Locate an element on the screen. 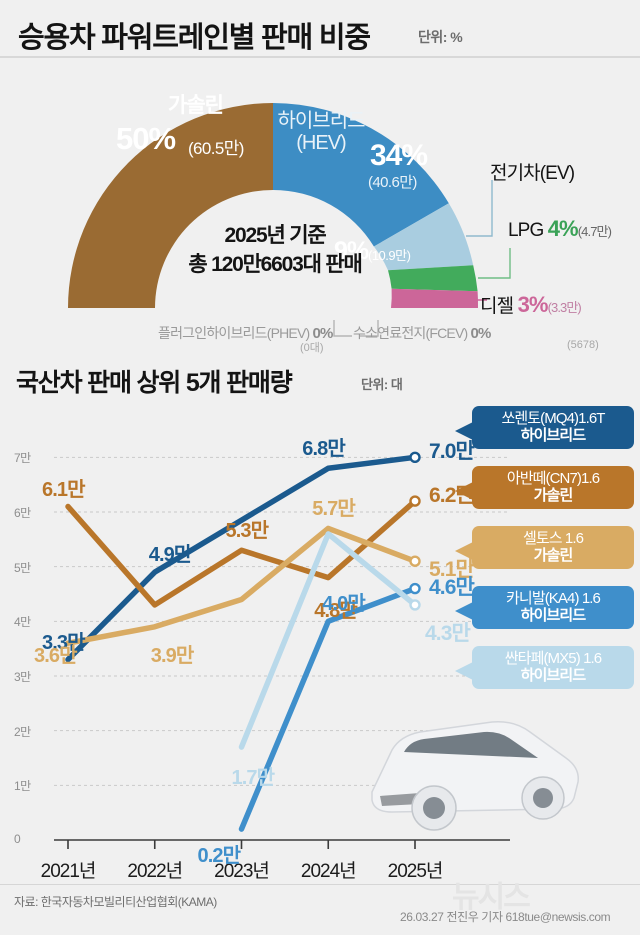 The width and height of the screenshot is (640, 935). page-title: 승용차 파워트레인별 판매 비중 is located at coordinates (194, 38).